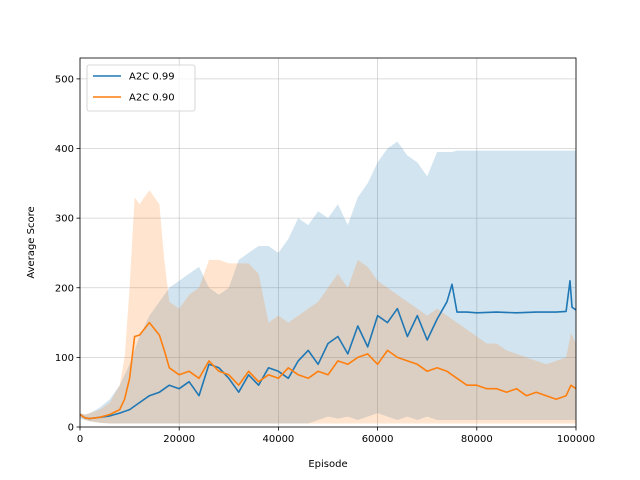 The width and height of the screenshot is (640, 480). Describe the element at coordinates (336, 436) in the screenshot. I see `x-axis-ticks: 0 20000 40000 60000 80000 100000` at that location.